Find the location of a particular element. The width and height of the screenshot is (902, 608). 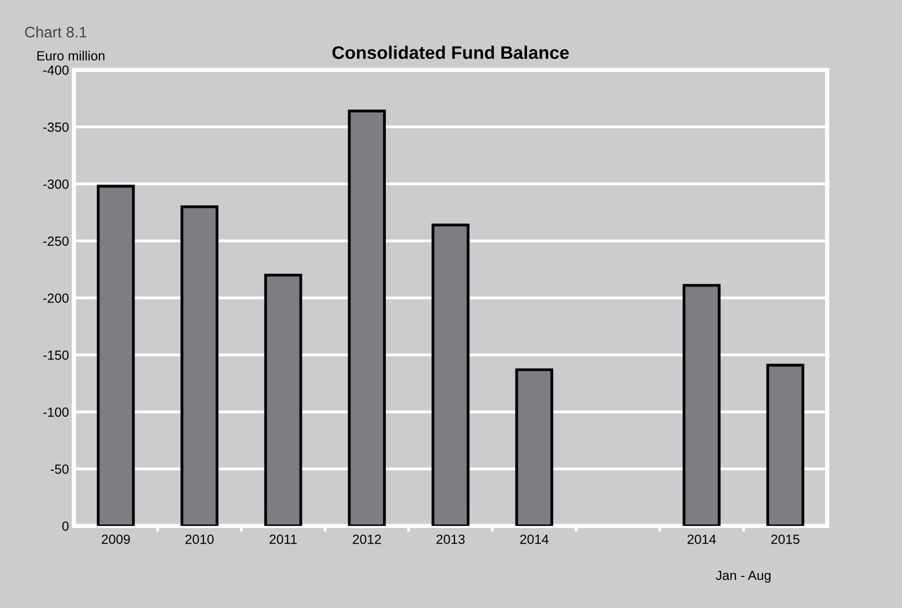

x-tick-label: 2012 is located at coordinates (366, 539).